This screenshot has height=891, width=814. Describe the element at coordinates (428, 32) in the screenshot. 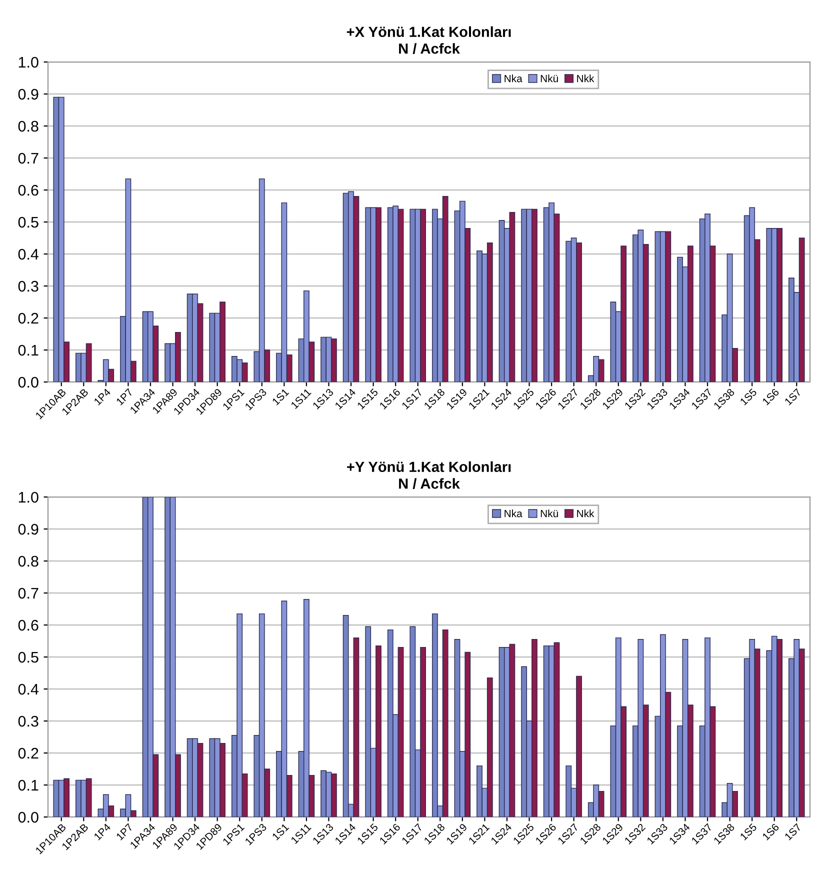

I see `chart-title: +X Yönü 1.Kat Kolonları` at that location.